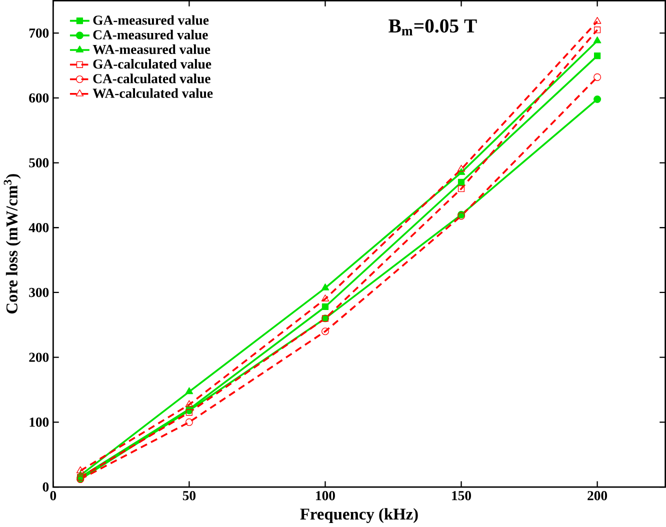  I want to click on x-tick-label: 150, so click(461, 495).